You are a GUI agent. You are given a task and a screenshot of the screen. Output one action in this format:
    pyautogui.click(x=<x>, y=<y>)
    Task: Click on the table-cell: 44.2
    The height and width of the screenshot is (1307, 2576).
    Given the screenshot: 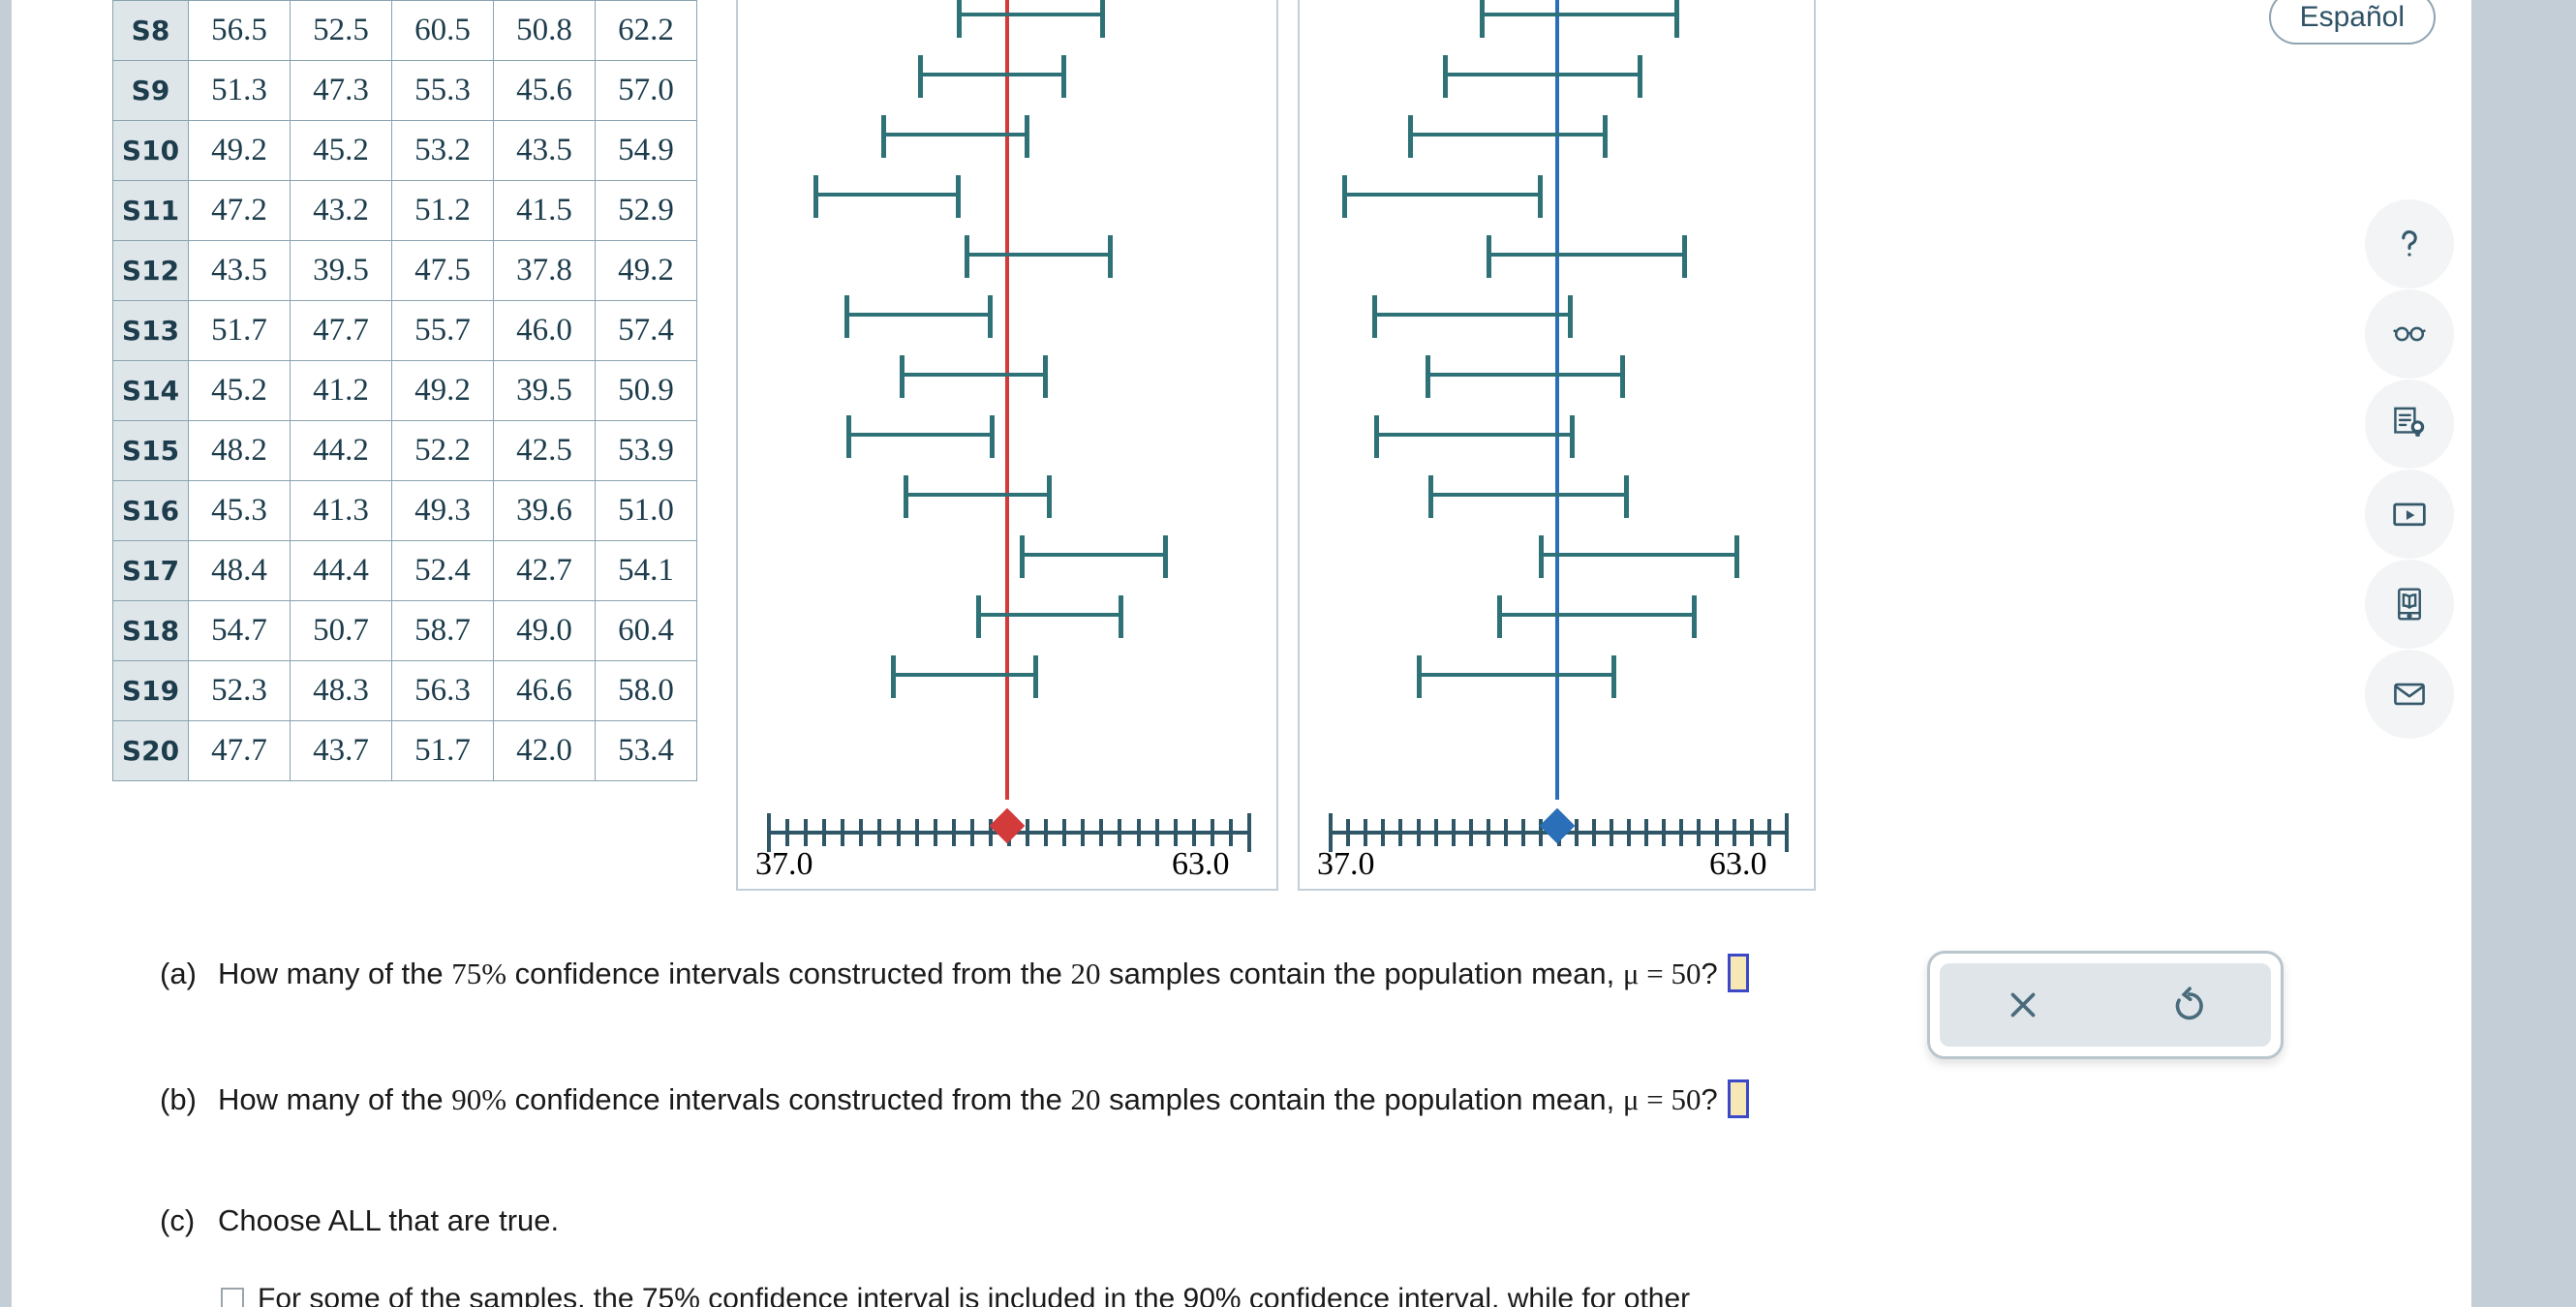 What is the action you would take?
    pyautogui.click(x=341, y=451)
    